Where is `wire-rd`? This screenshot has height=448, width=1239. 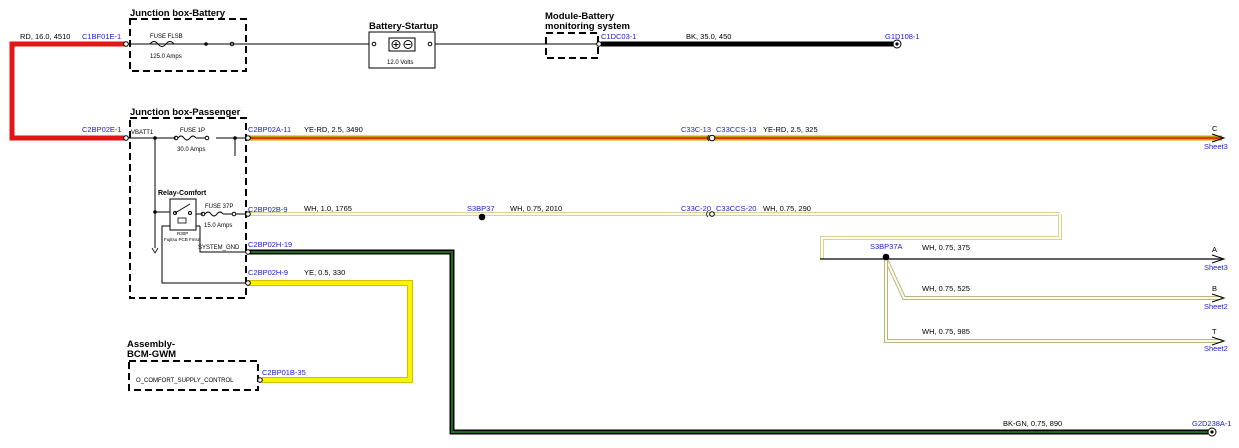
wire-rd is located at coordinates (67, 91).